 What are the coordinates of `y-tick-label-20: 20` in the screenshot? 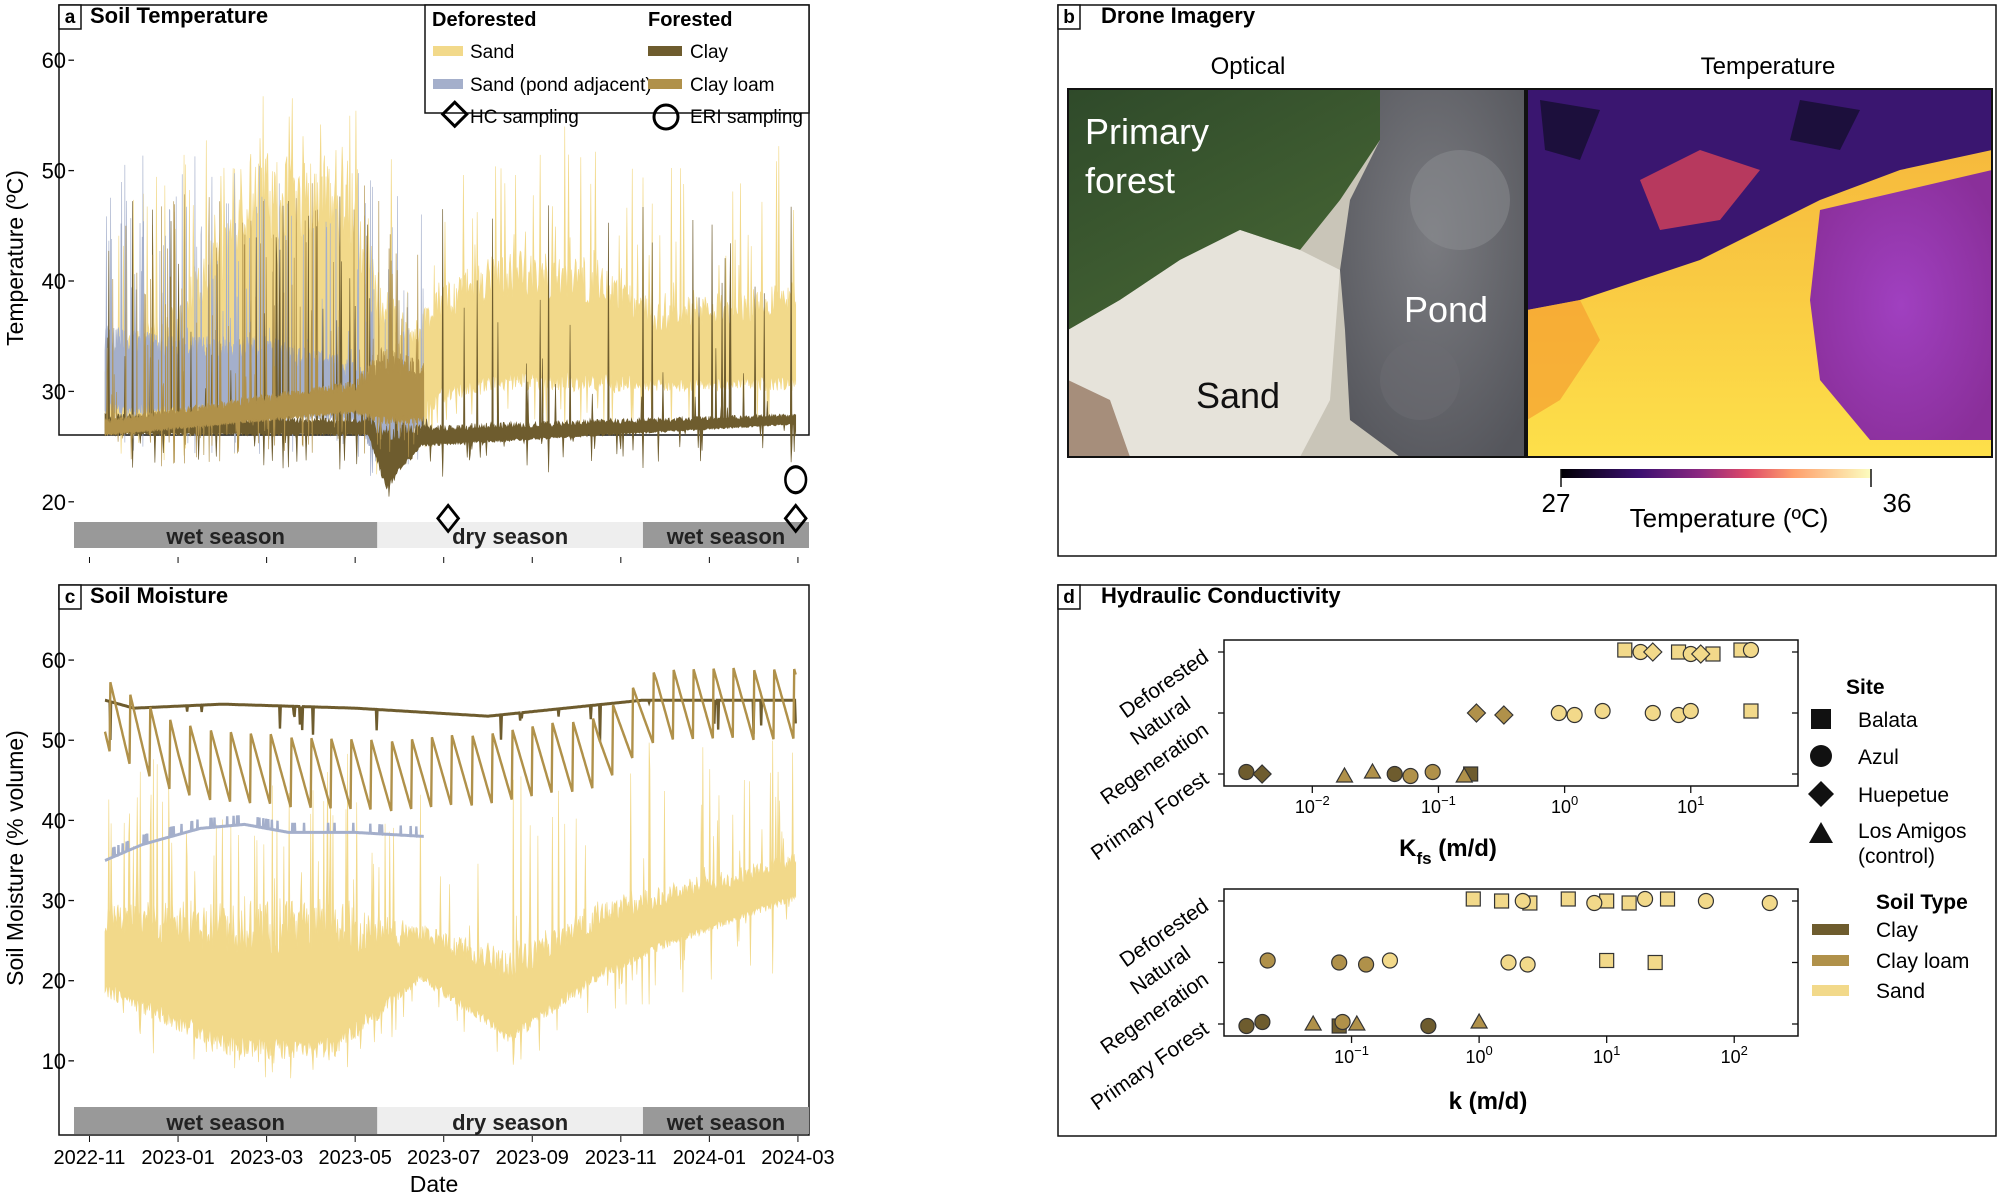 It's located at (54, 981).